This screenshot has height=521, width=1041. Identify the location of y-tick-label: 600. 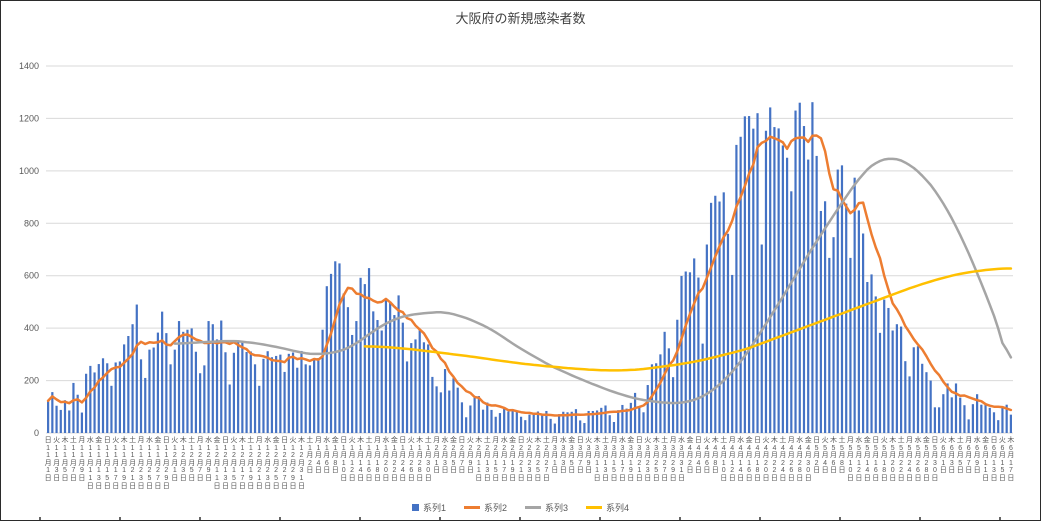
(31, 276).